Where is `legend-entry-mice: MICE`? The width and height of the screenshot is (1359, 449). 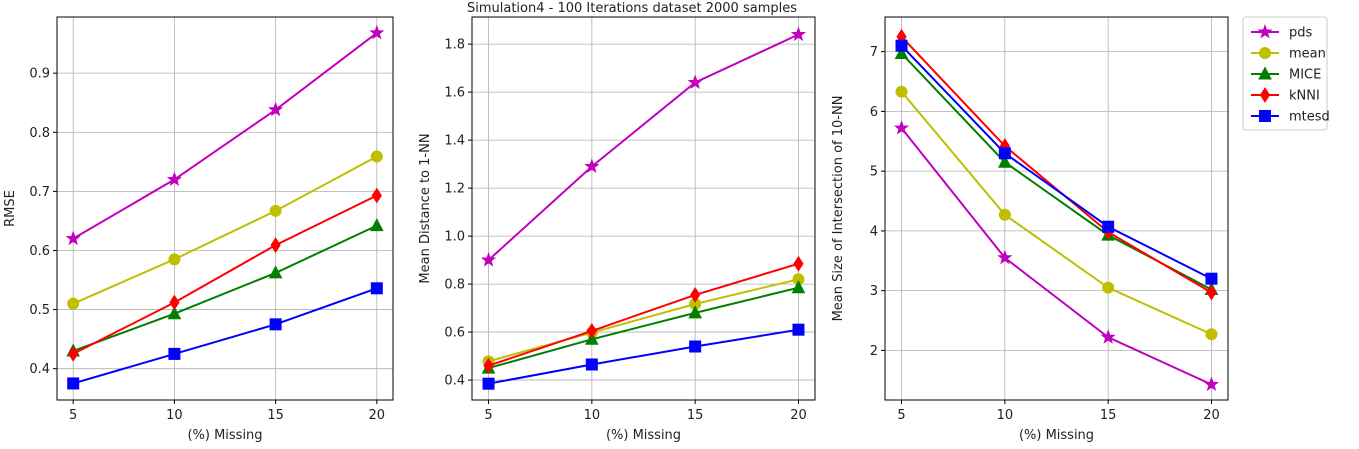 legend-entry-mice: MICE is located at coordinates (1286, 74).